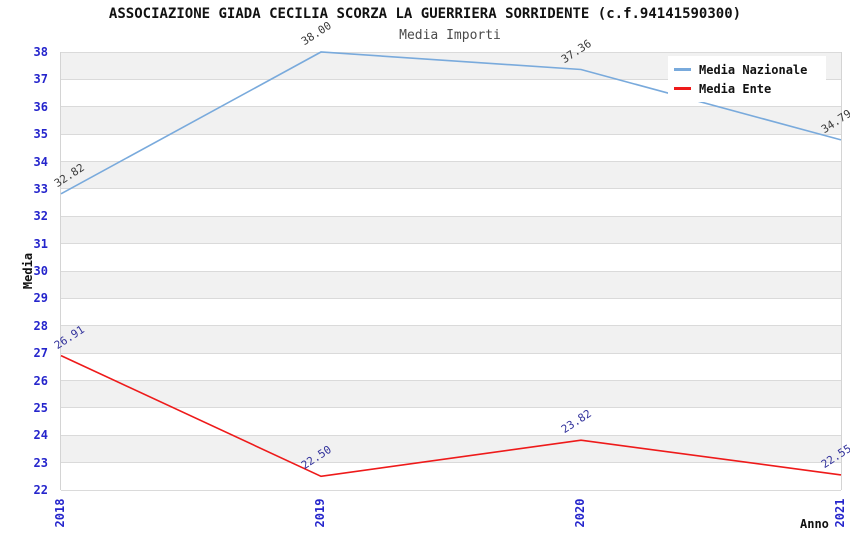  I want to click on legend-item-media-nazionale: Media Nazionale, so click(747, 69).